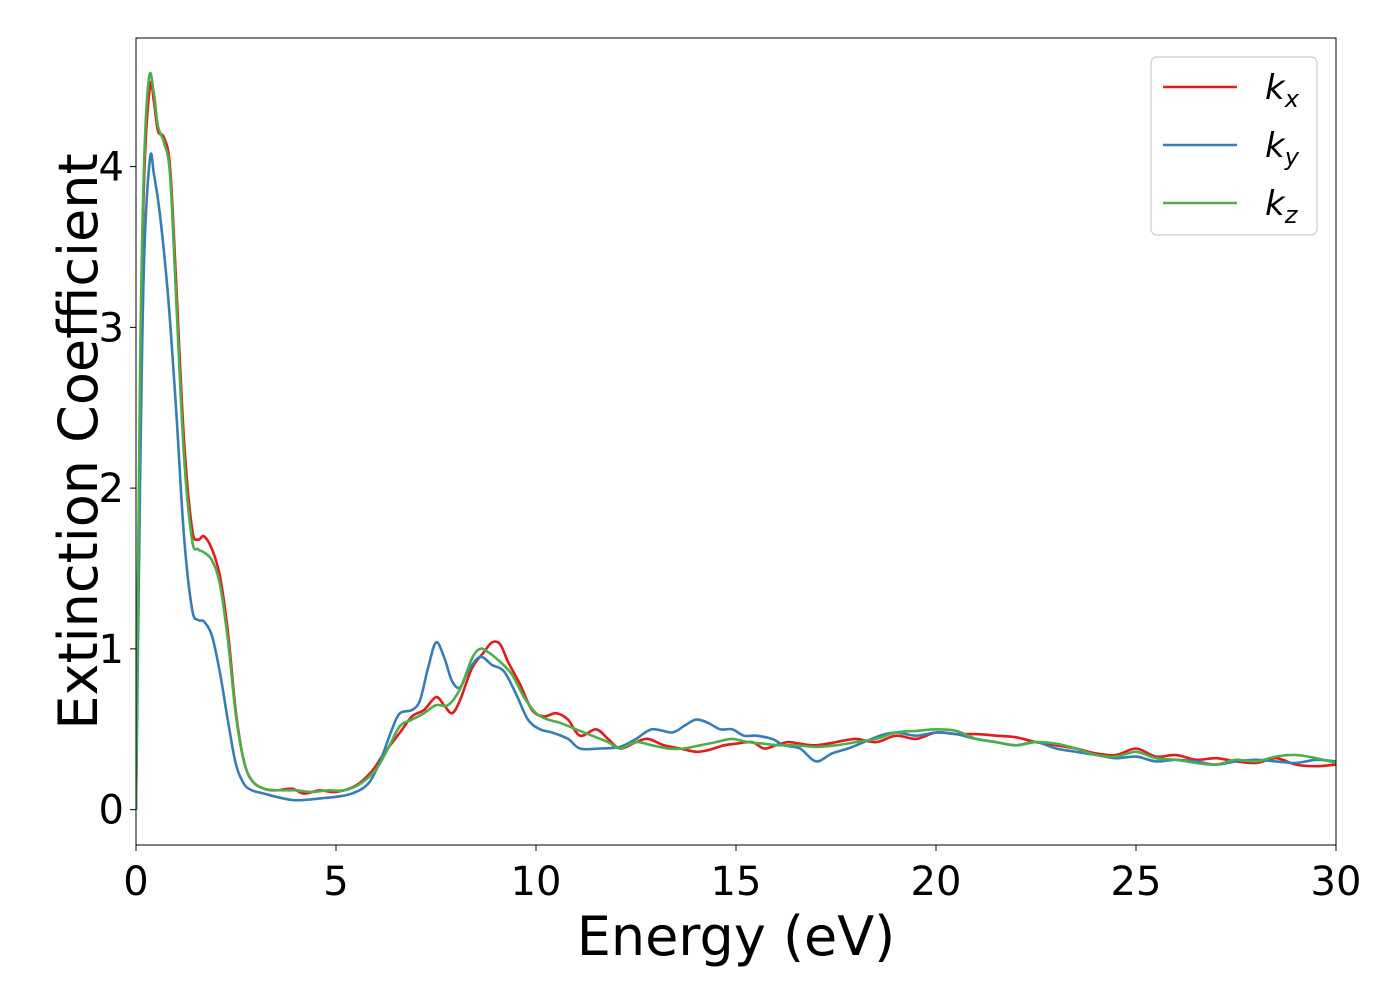 Image resolution: width=1400 pixels, height=1000 pixels. What do you see at coordinates (736, 936) in the screenshot?
I see `x-axis-title: Energy (eV)` at bounding box center [736, 936].